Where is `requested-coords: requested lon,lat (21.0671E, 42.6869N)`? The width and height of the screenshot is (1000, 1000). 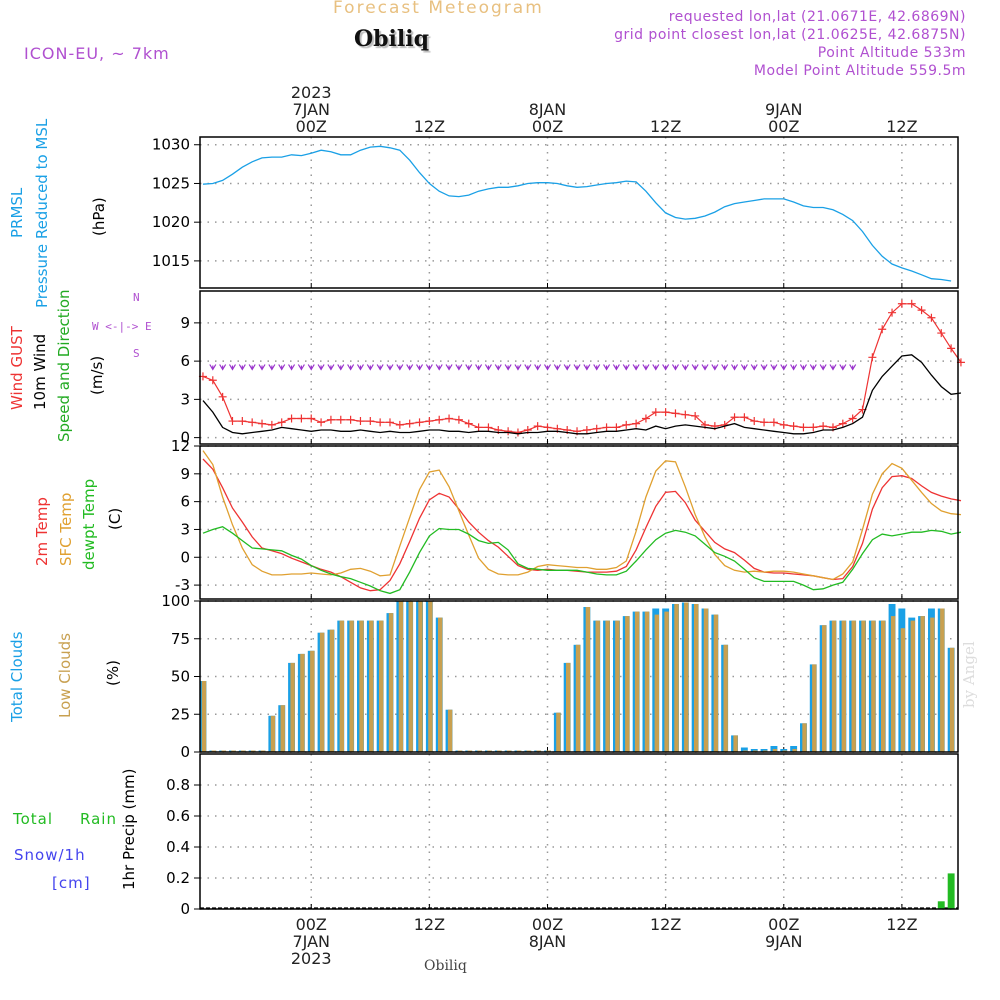
requested-coords: requested lon,lat (21.0671E, 42.6869N) is located at coordinates (817, 17).